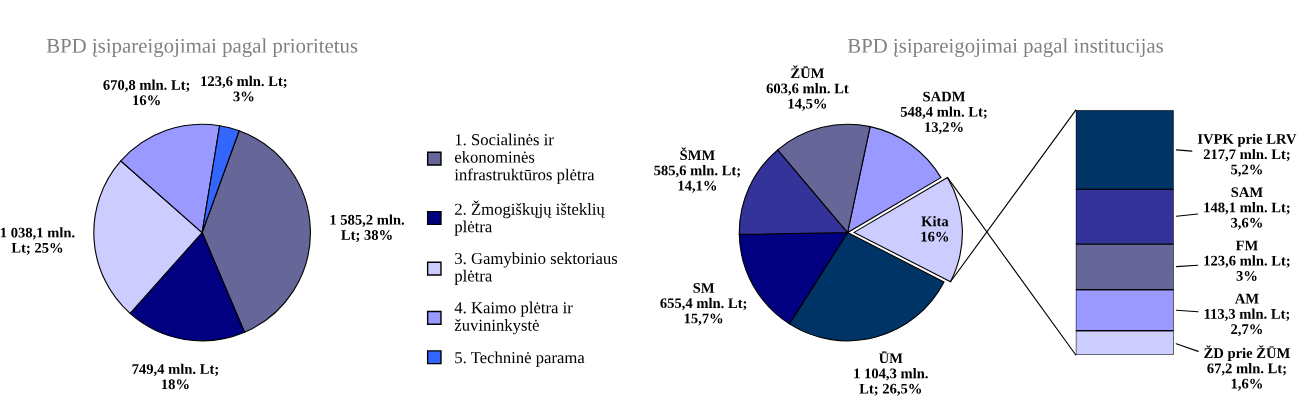  I want to click on data-label: 1 038,1 mln. Lt; 25%, so click(37, 241).